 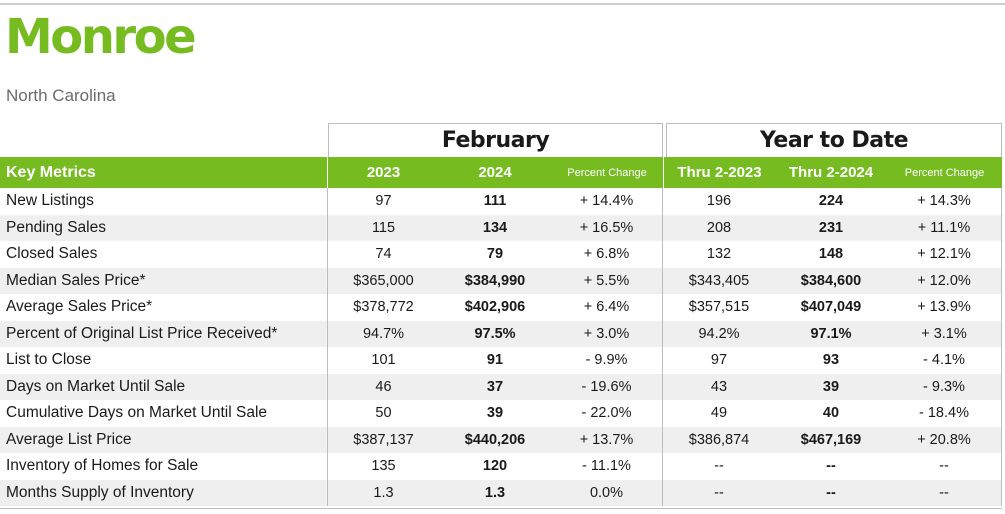 I want to click on feb-2024-value: 97.5%, so click(x=495, y=333).